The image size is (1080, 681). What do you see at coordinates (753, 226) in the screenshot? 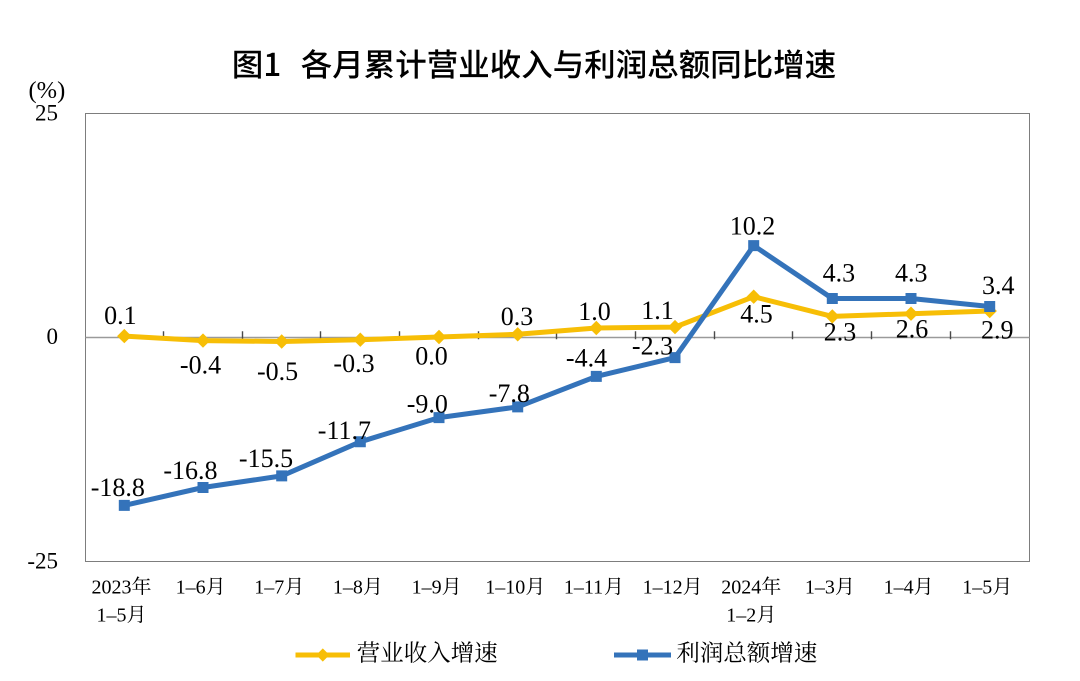
I see `svg-text: 10.2` at bounding box center [753, 226].